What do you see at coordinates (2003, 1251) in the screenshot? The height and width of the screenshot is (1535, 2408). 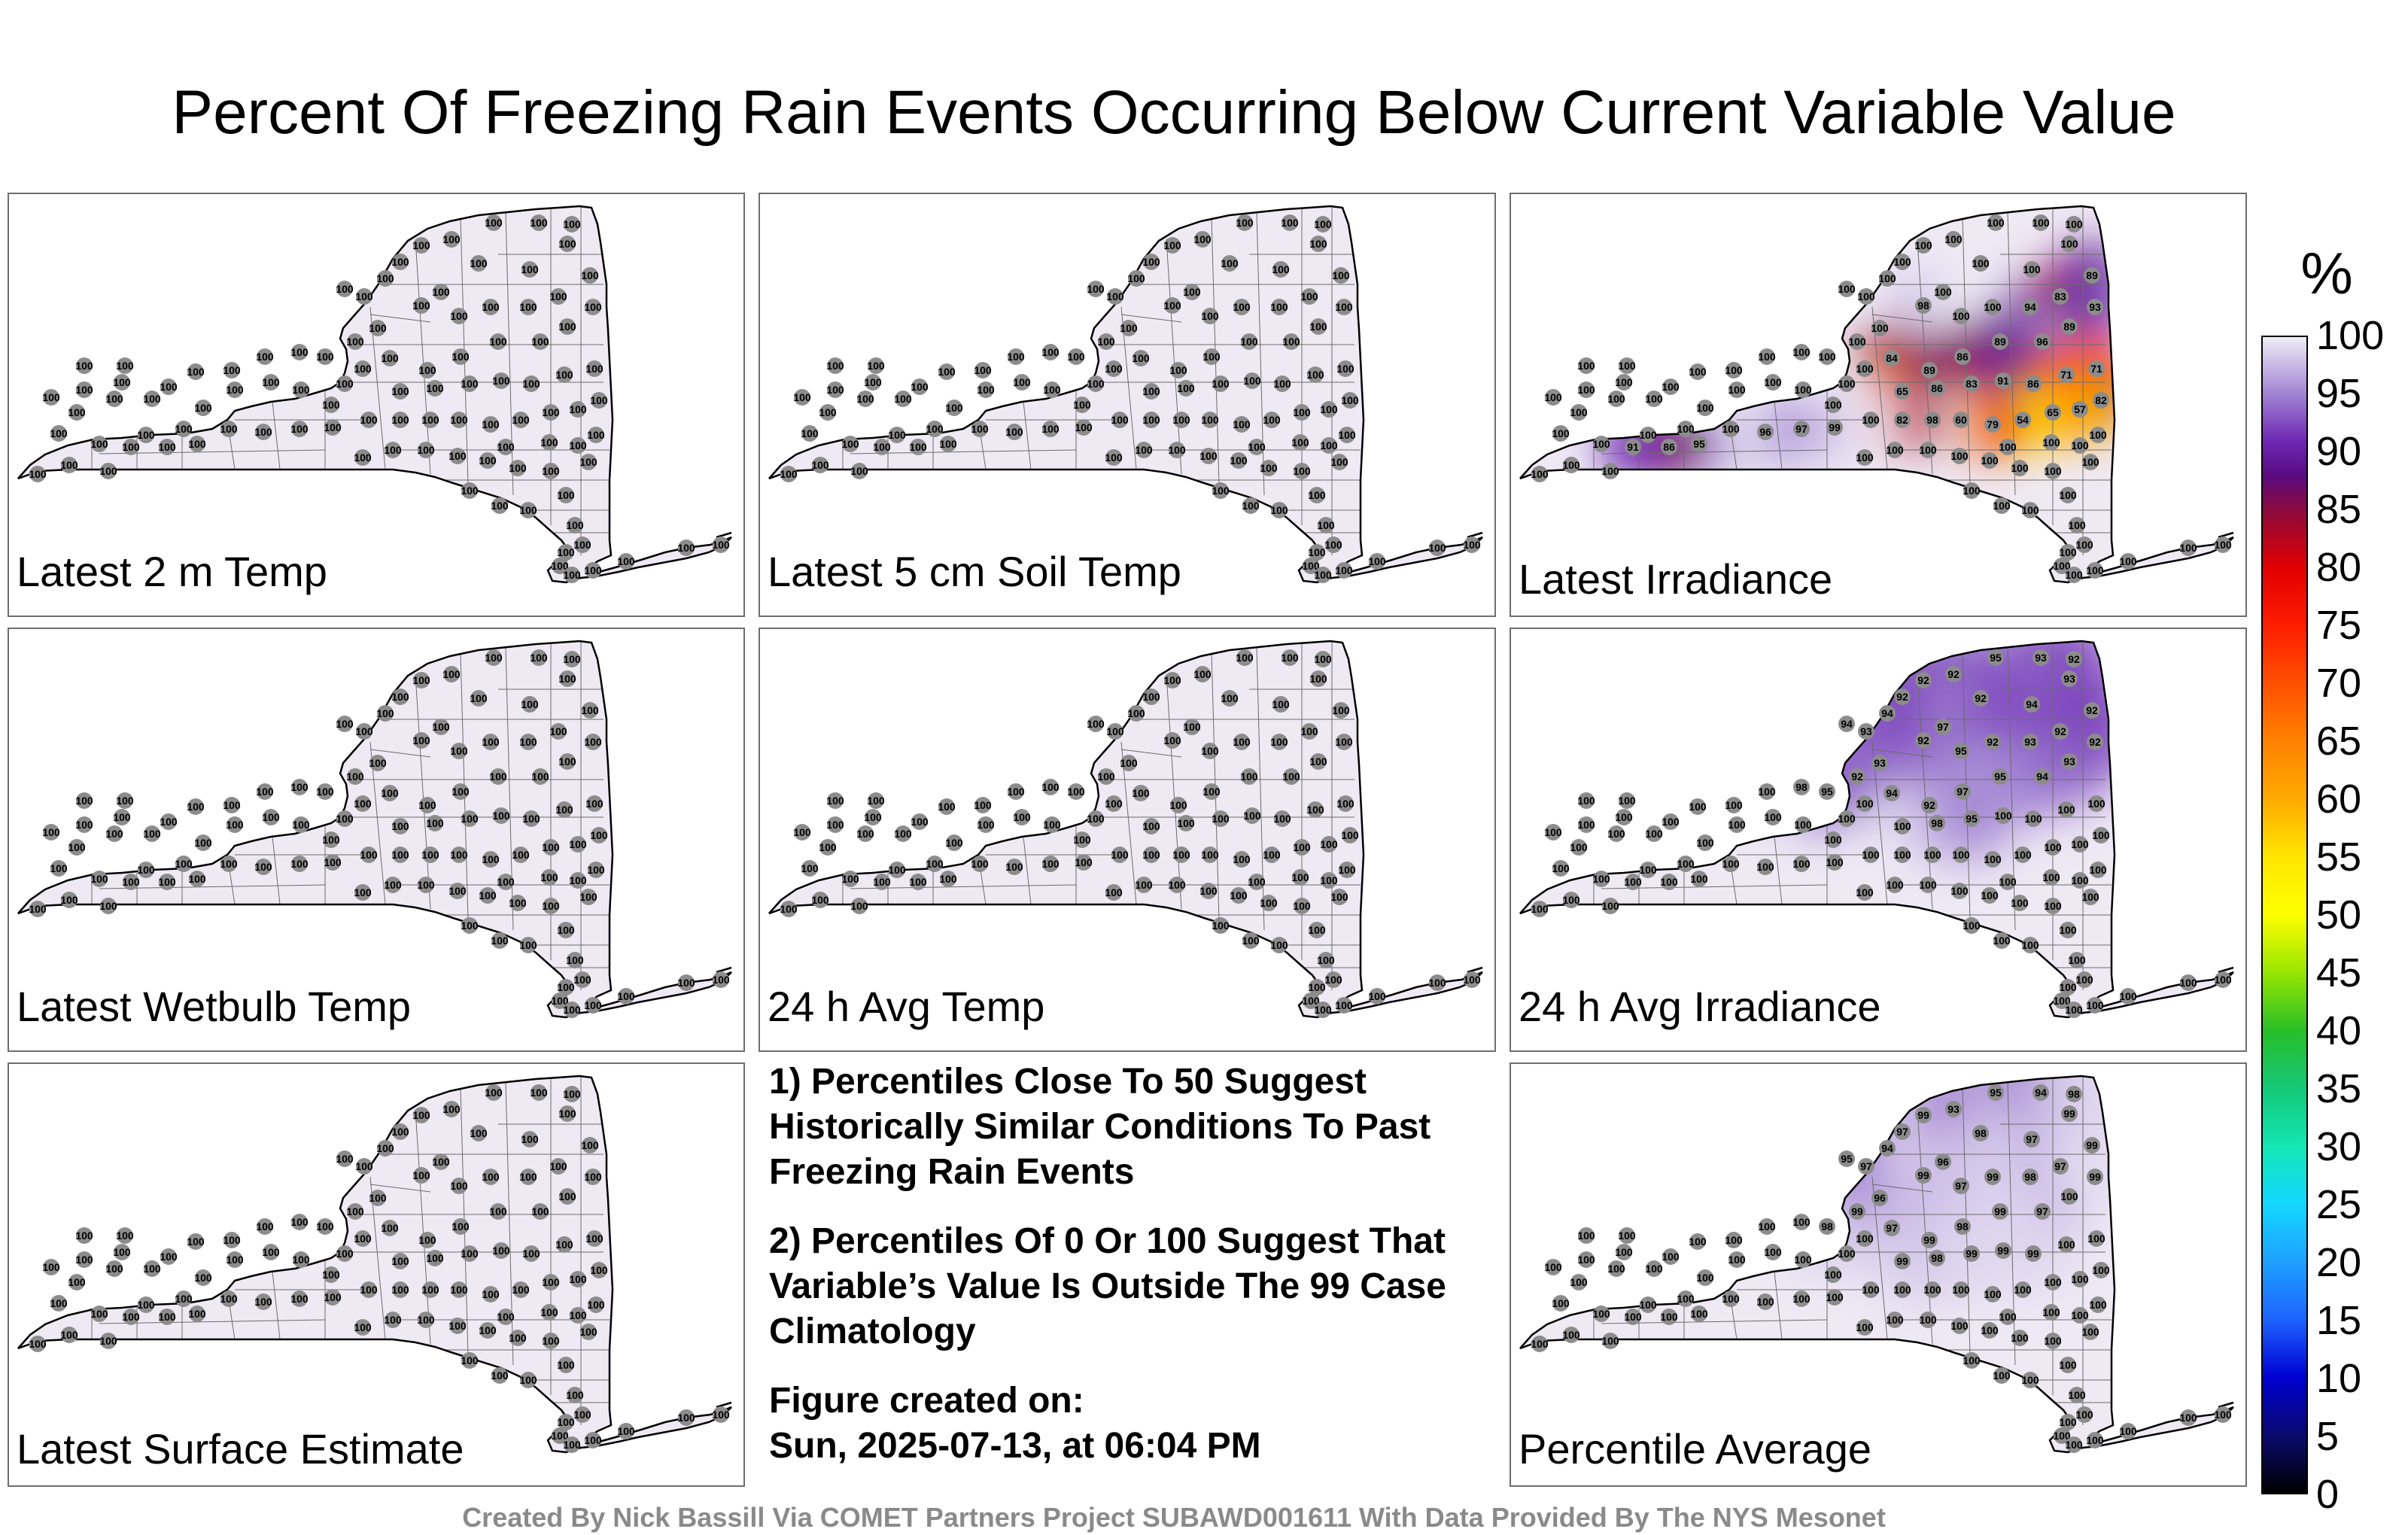 I see `station-value: 99` at bounding box center [2003, 1251].